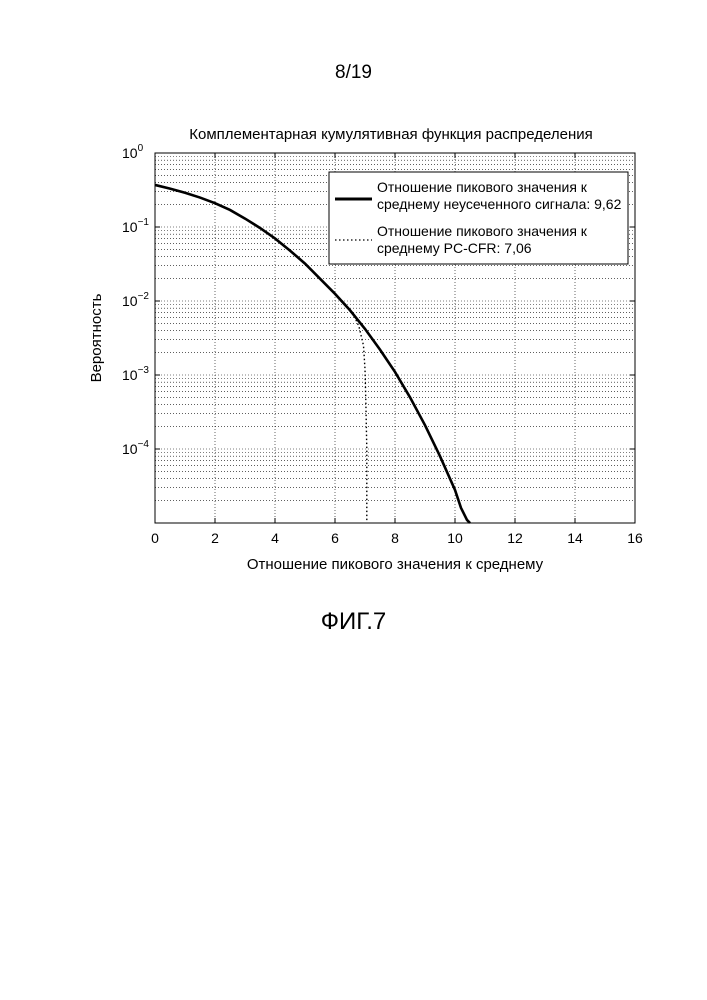  What do you see at coordinates (455, 538) in the screenshot?
I see `x-tick-label: 10` at bounding box center [455, 538].